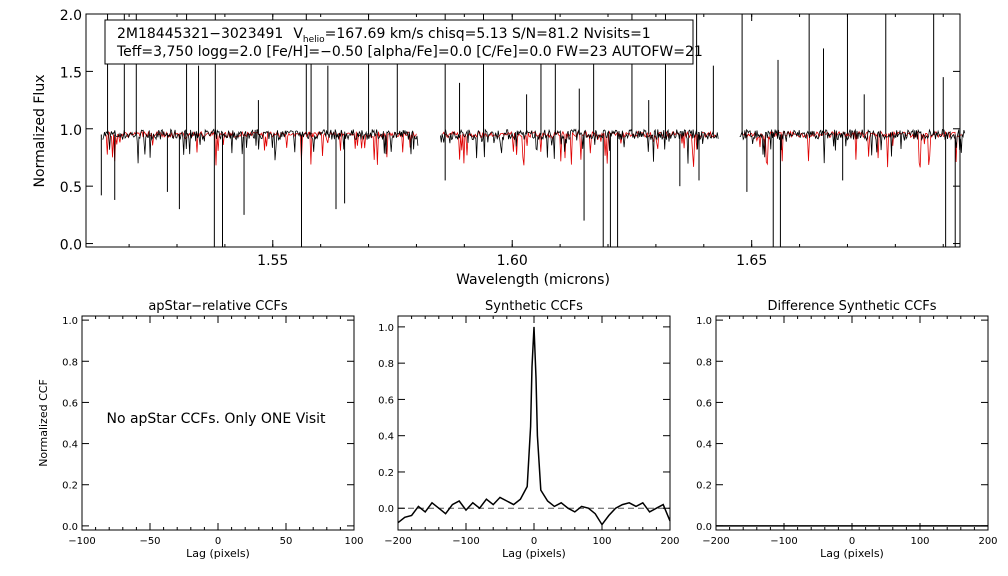  Describe the element at coordinates (465, 541) in the screenshot. I see `synthetic-ccf-x-tick-label: −100` at that location.